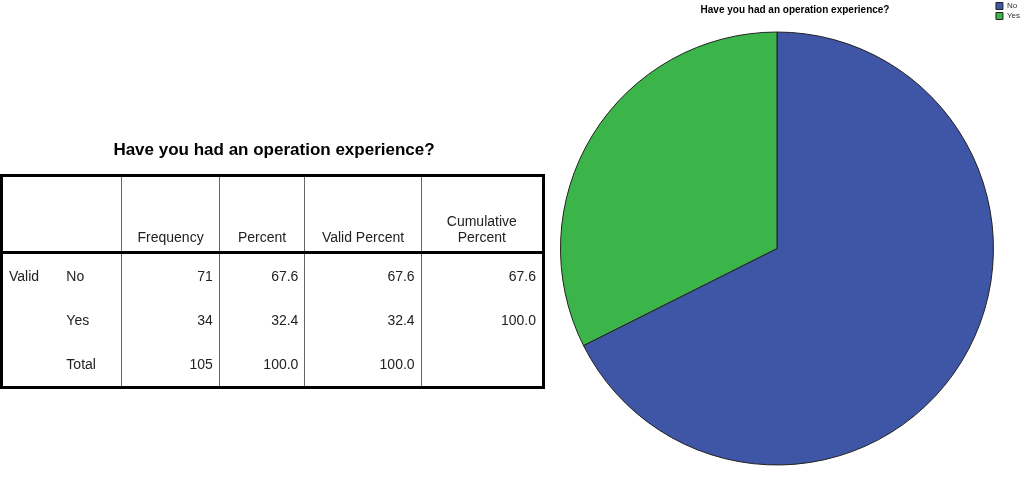 The image size is (1030, 485). I want to click on text: No, so click(91, 275).